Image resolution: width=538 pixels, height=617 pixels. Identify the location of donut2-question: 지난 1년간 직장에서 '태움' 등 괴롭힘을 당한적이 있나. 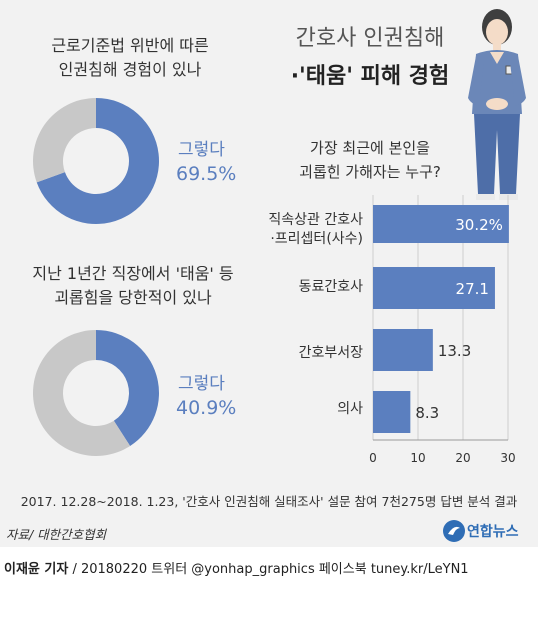
(133, 286).